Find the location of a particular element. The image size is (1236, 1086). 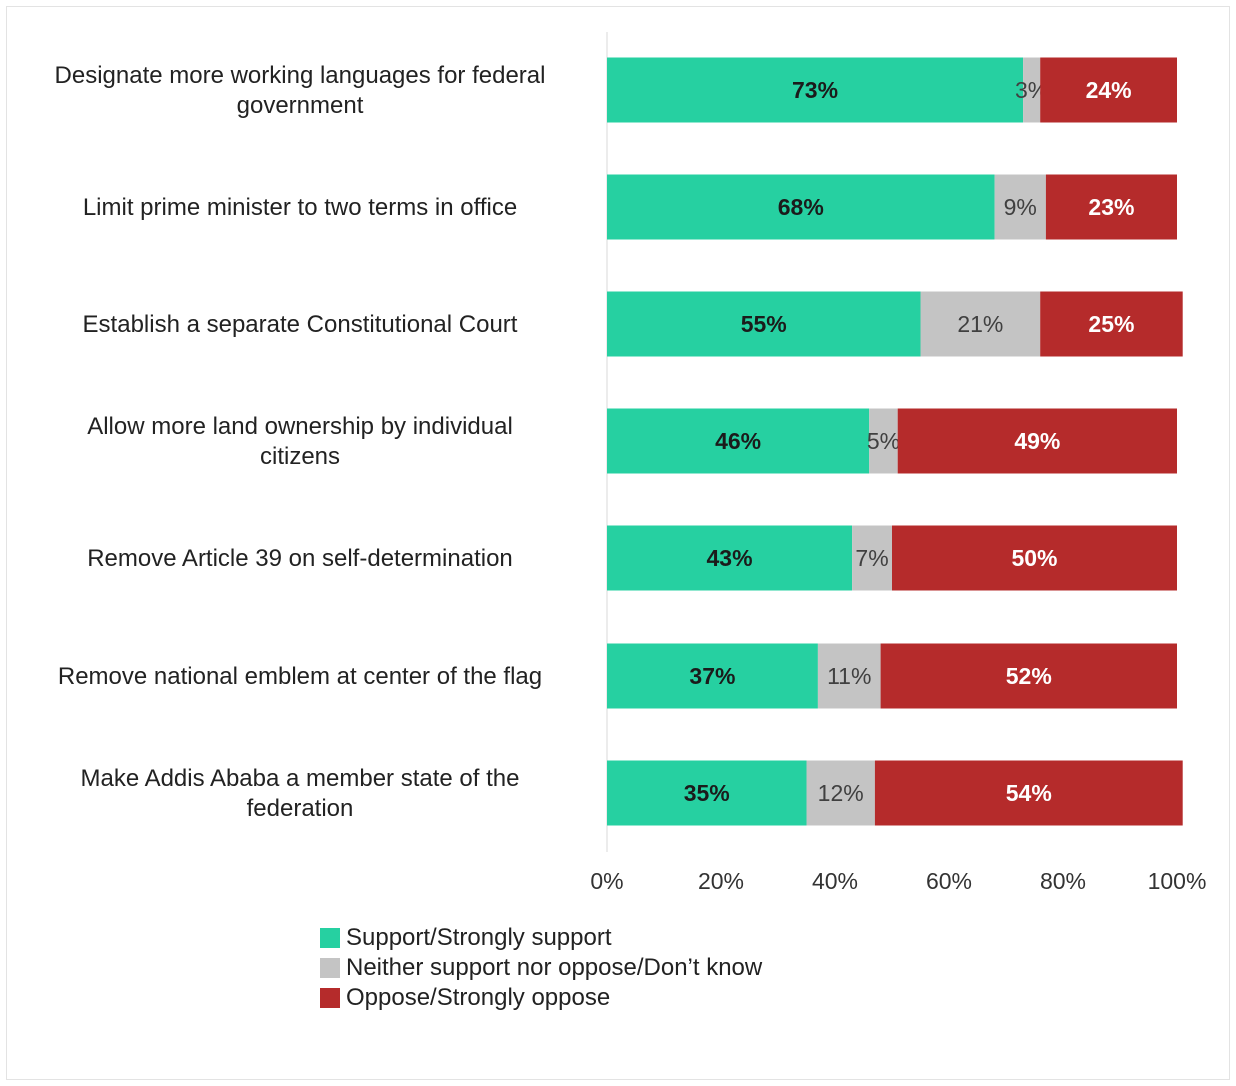

data-label: 7% is located at coordinates (871, 558).